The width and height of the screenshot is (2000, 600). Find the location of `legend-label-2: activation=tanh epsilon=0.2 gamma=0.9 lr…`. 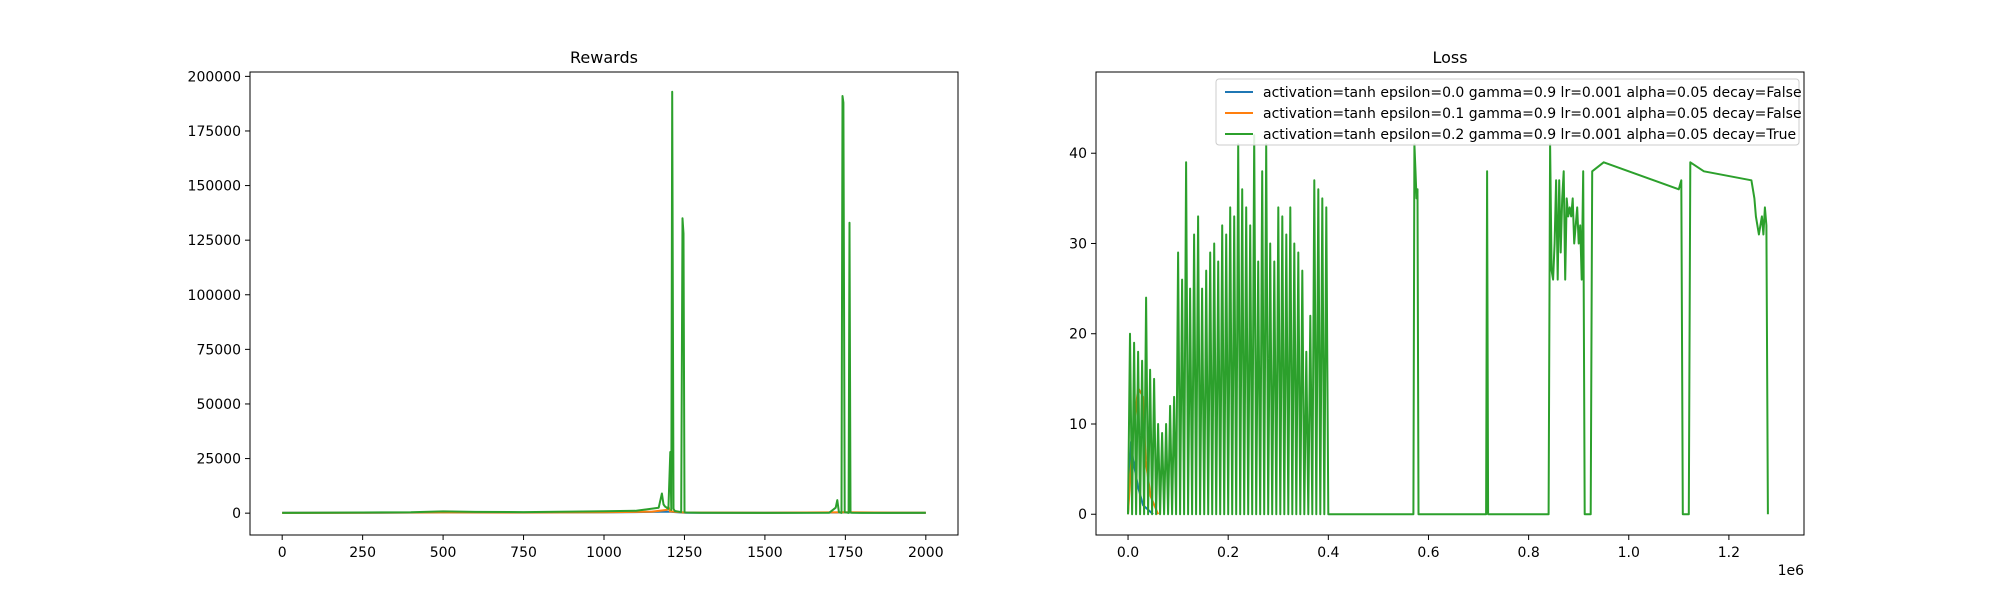

legend-label-2: activation=tanh epsilon=0.2 gamma=0.9 lr… is located at coordinates (1529, 135).